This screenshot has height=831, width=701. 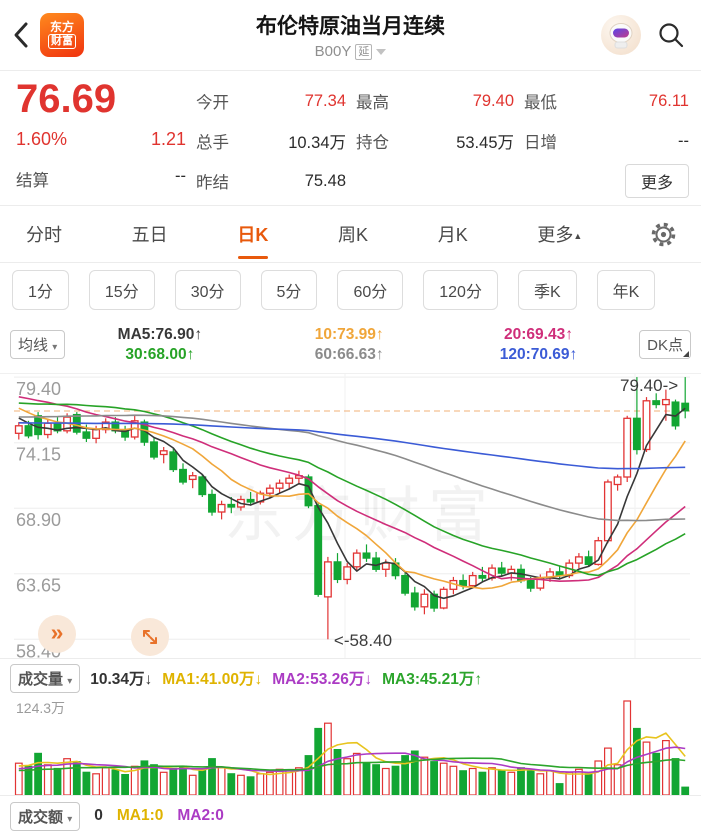 What do you see at coordinates (649, 385) in the screenshot?
I see `svg-text: 79.40->` at bounding box center [649, 385].